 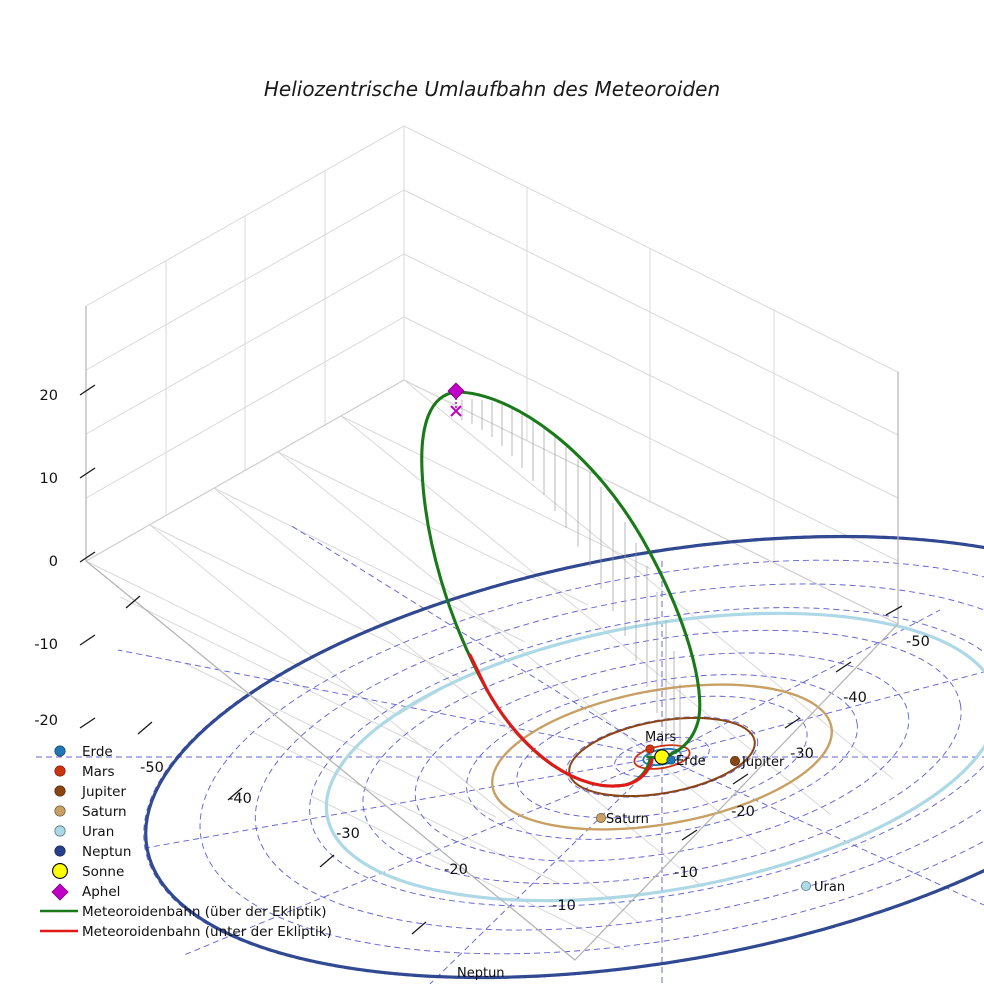 I want to click on legend-label-uran: Uran, so click(x=98, y=832).